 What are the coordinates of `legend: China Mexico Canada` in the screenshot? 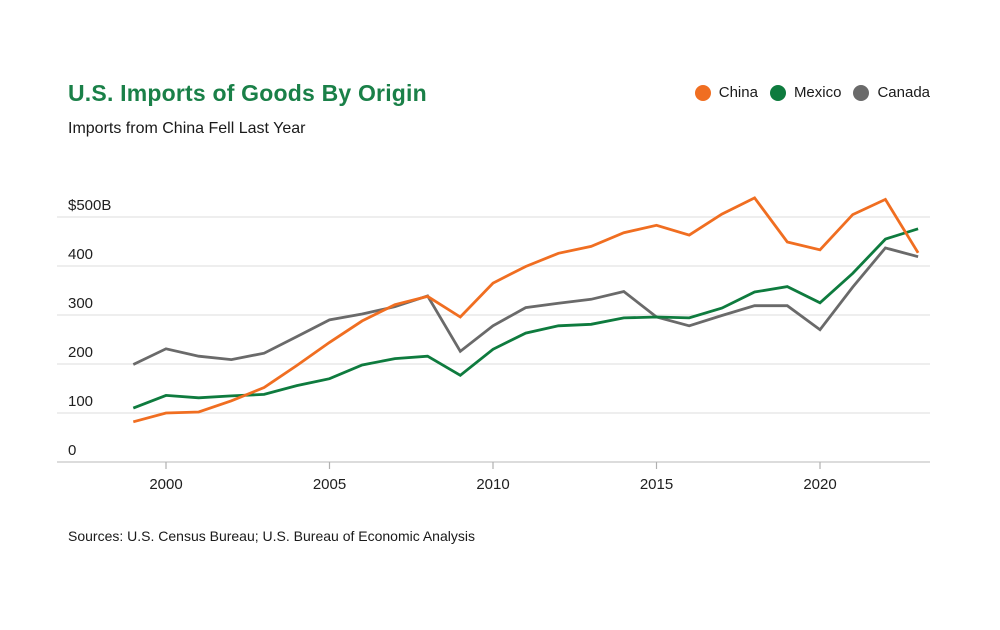 It's located at (812, 92).